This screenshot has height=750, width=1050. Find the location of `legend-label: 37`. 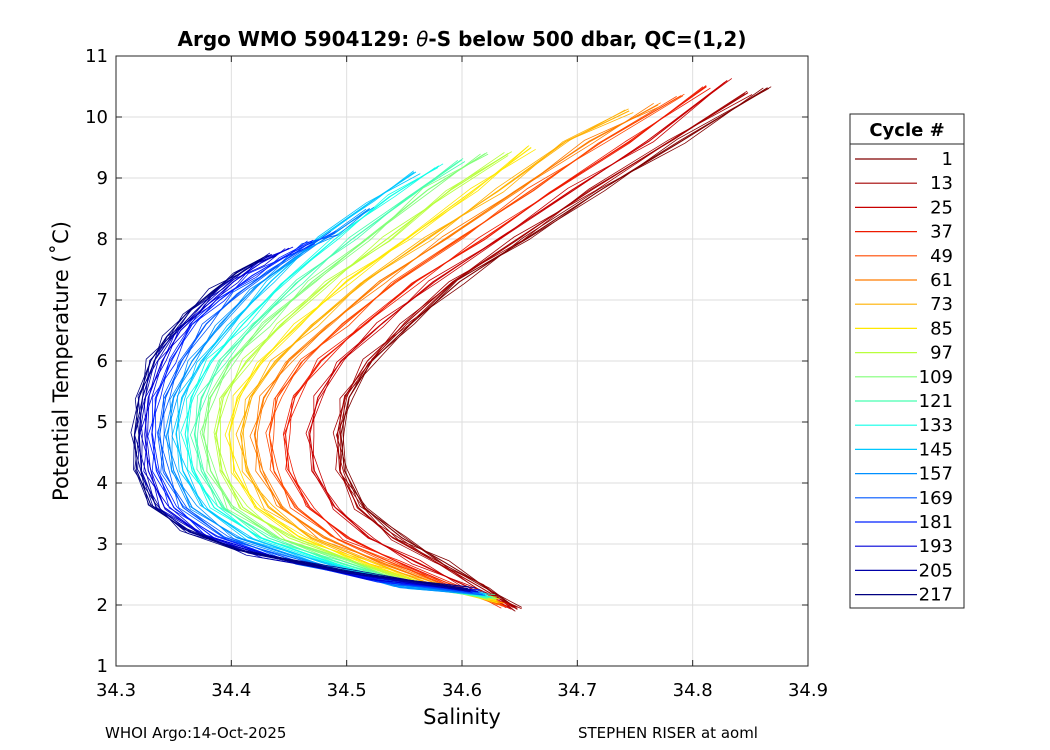

legend-label: 37 is located at coordinates (941, 232).